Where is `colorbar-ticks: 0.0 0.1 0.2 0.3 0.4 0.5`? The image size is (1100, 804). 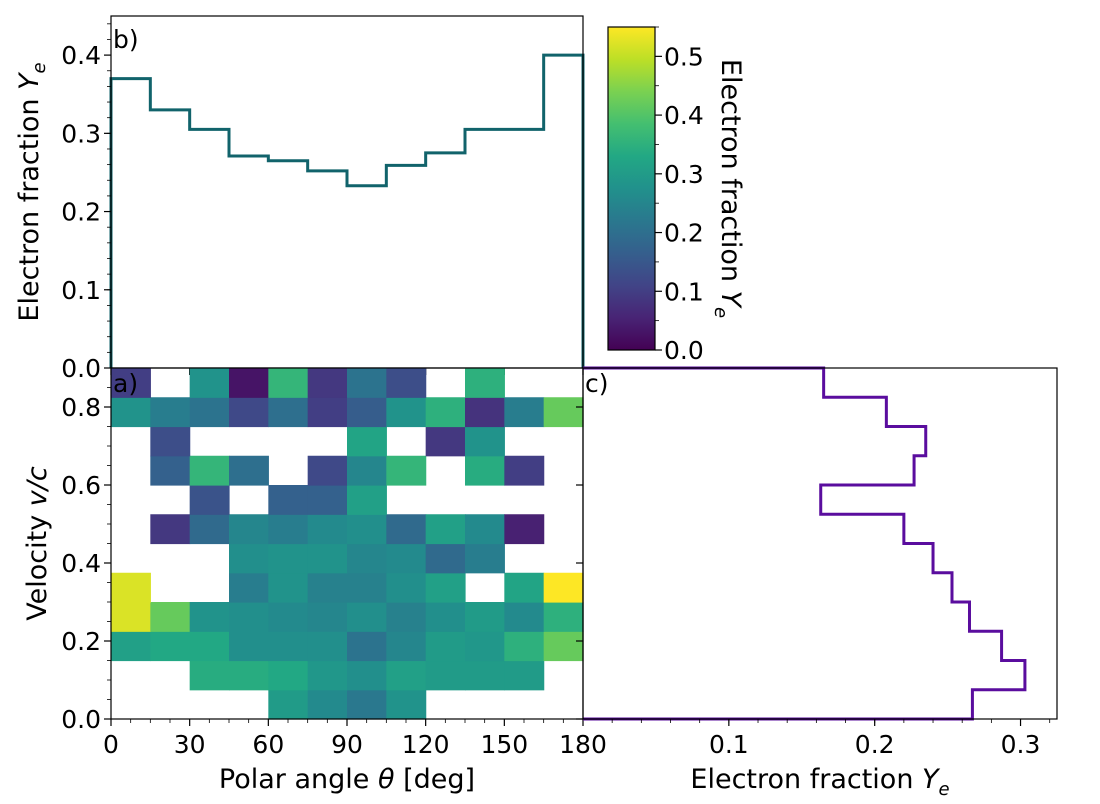 colorbar-ticks: 0.0 0.1 0.2 0.3 0.4 0.5 is located at coordinates (679, 195).